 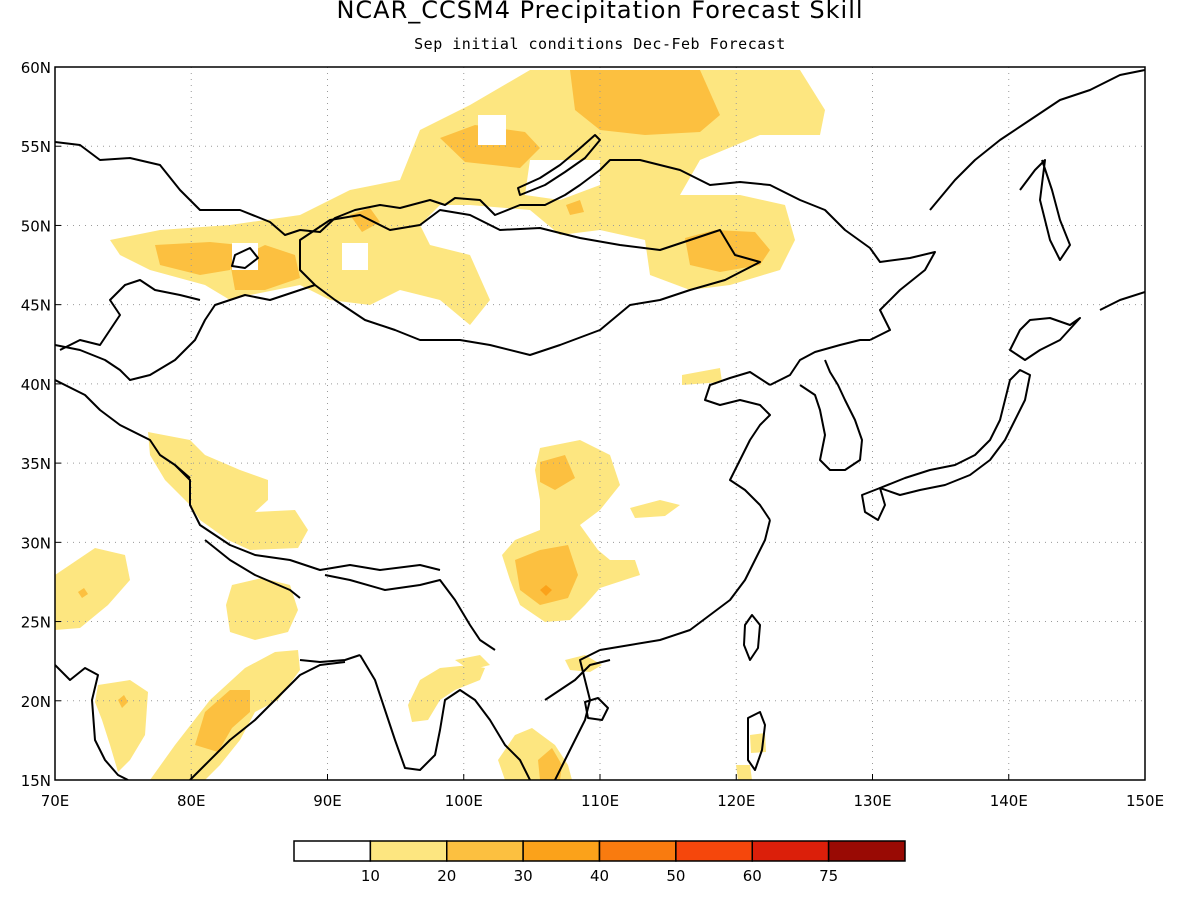 I want to click on skill-region-central-china-high, so click(x=546, y=590).